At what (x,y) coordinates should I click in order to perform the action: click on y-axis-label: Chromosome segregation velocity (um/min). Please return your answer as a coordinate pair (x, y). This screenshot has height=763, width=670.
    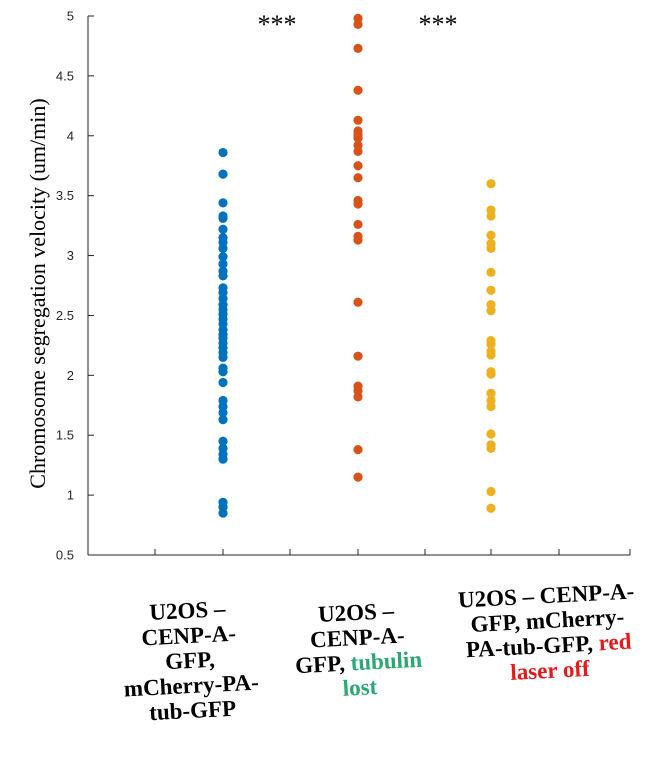
    Looking at the image, I should click on (37, 293).